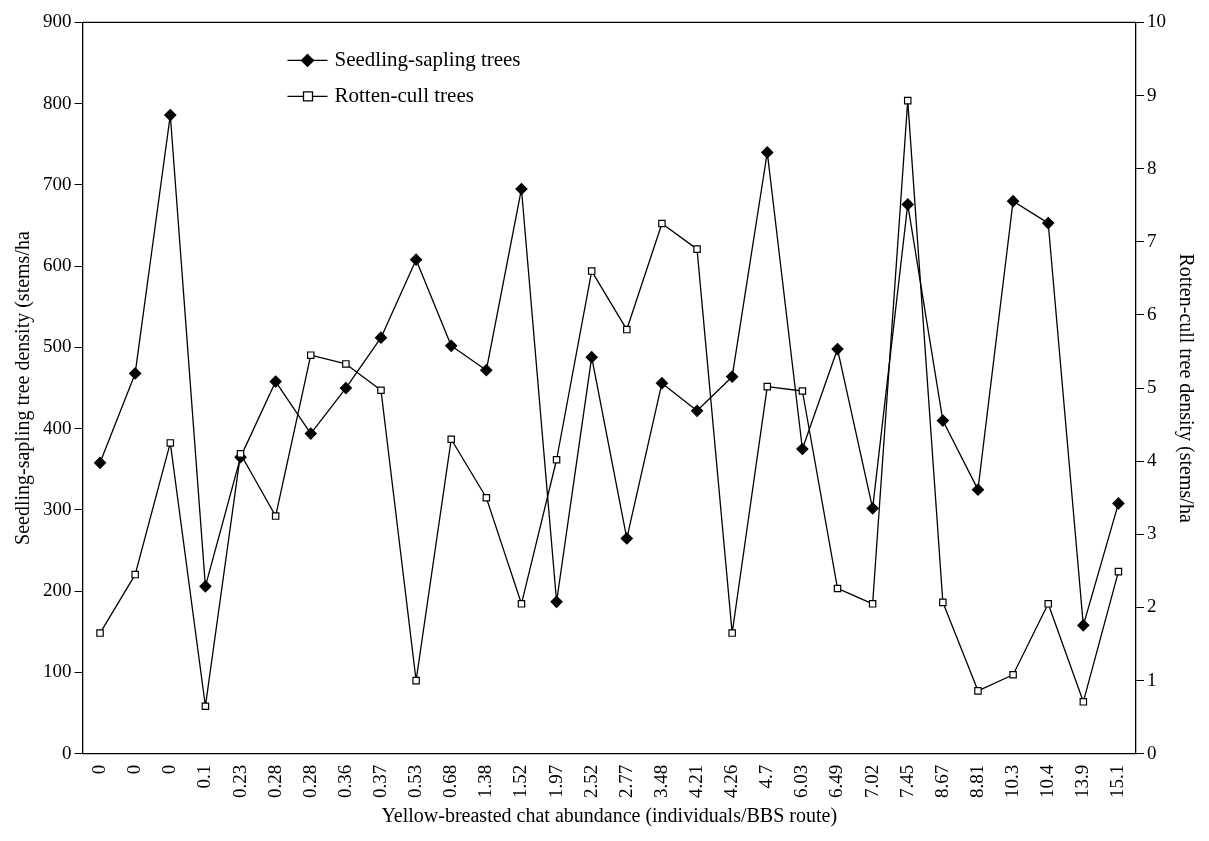  Describe the element at coordinates (555, 781) in the screenshot. I see `x-tick-label: 1.97` at that location.